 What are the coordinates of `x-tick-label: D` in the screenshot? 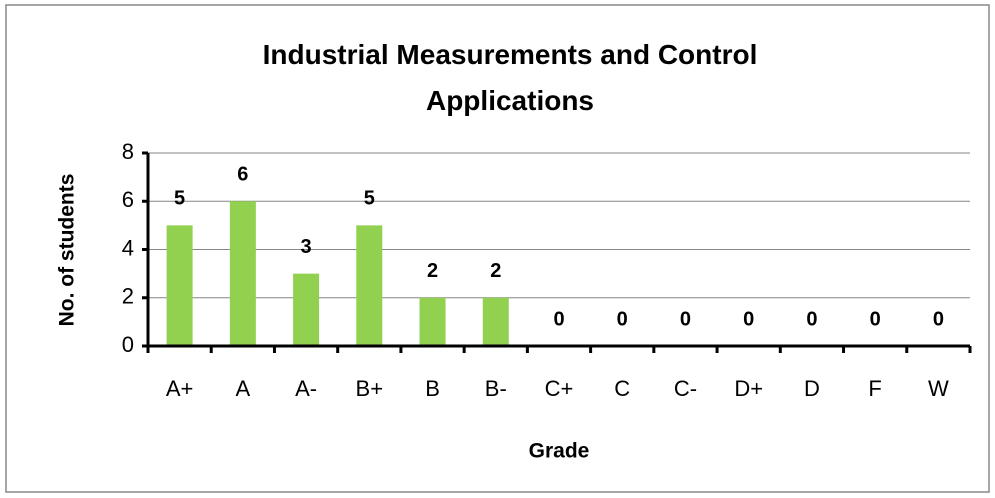 It's located at (812, 388).